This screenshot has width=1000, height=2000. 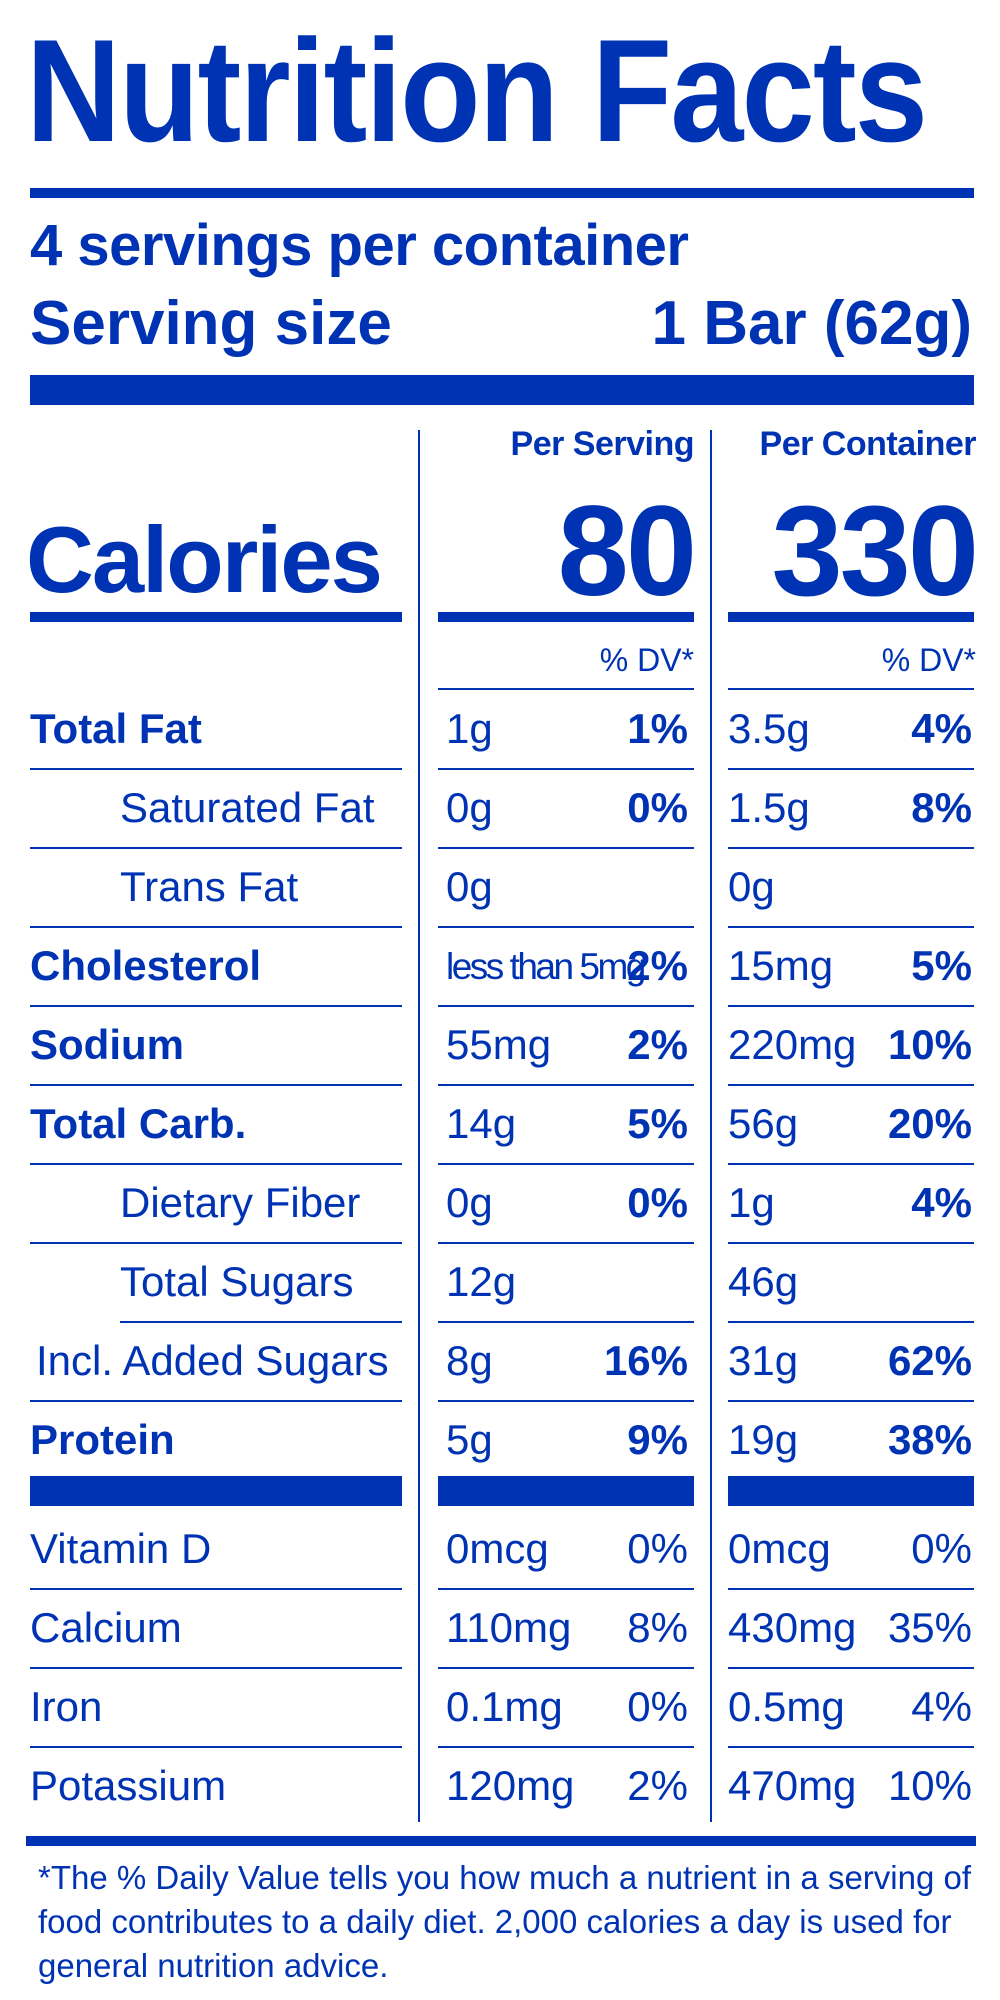 What do you see at coordinates (211, 323) in the screenshot?
I see `serving-size-label: Serving size` at bounding box center [211, 323].